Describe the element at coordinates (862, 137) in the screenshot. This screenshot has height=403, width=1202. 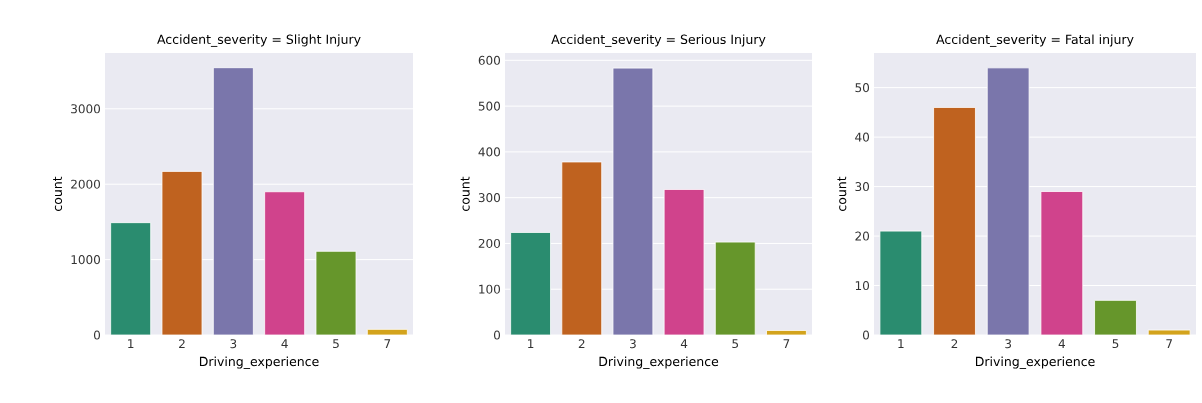
I see `y-tick-label: 40` at that location.